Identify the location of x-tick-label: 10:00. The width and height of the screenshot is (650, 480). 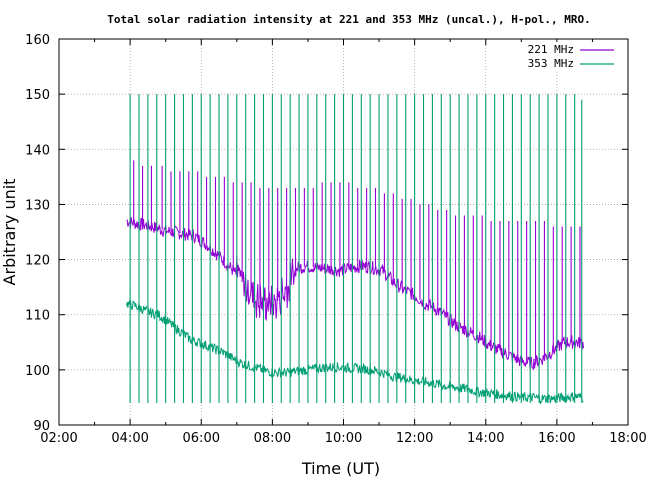
(343, 438).